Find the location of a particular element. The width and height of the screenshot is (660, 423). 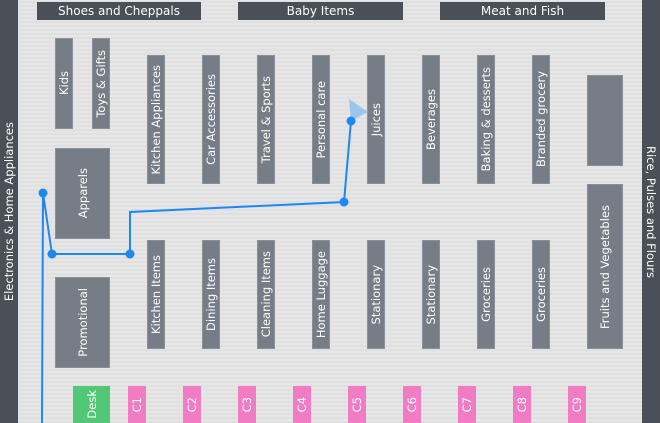

checkout-counter: C9 is located at coordinates (577, 404).